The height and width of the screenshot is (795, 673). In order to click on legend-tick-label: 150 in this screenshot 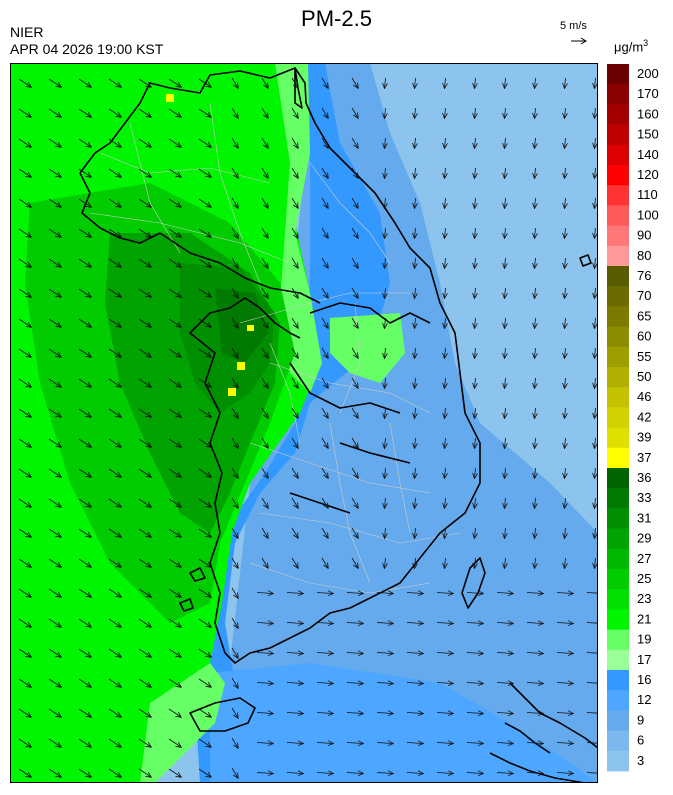, I will do `click(648, 134)`.